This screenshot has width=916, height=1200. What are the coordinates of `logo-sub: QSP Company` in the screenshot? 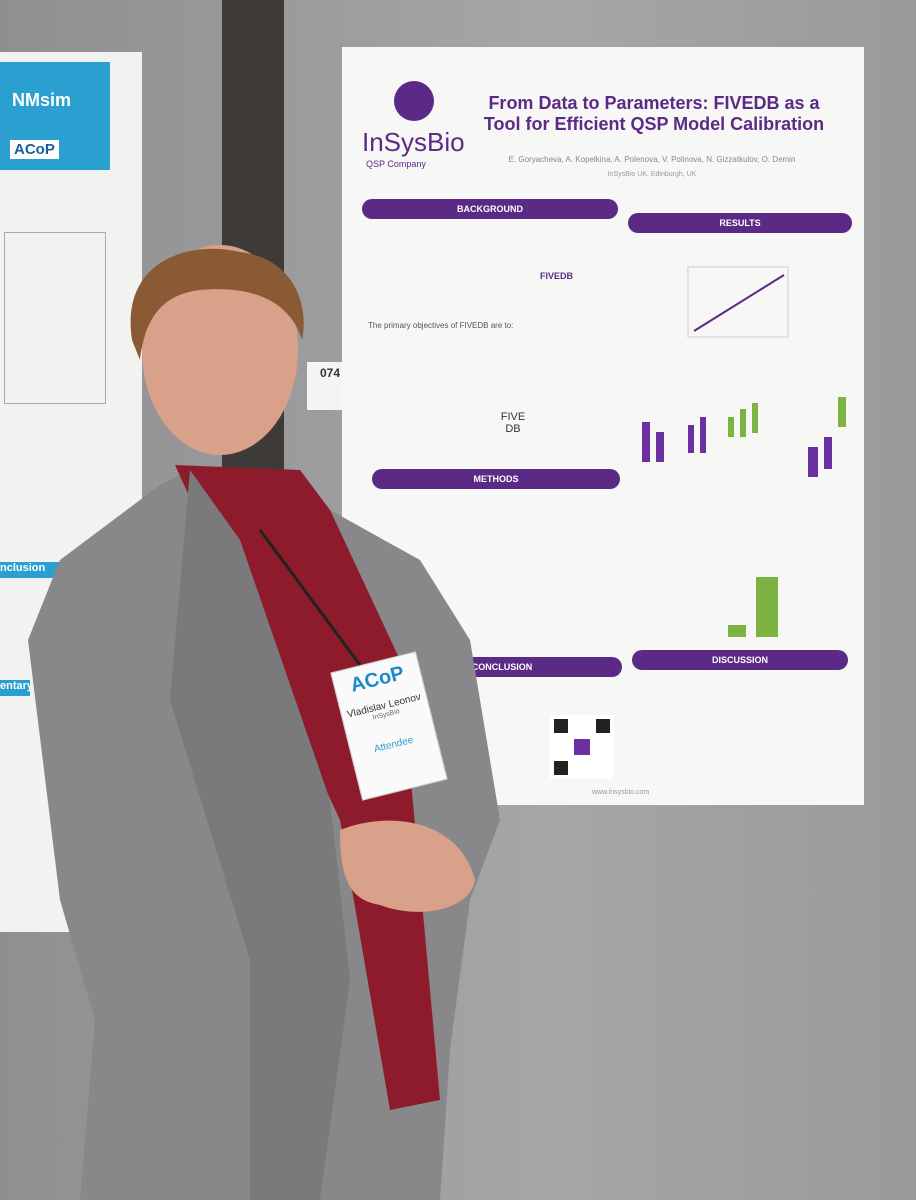 It's located at (396, 164).